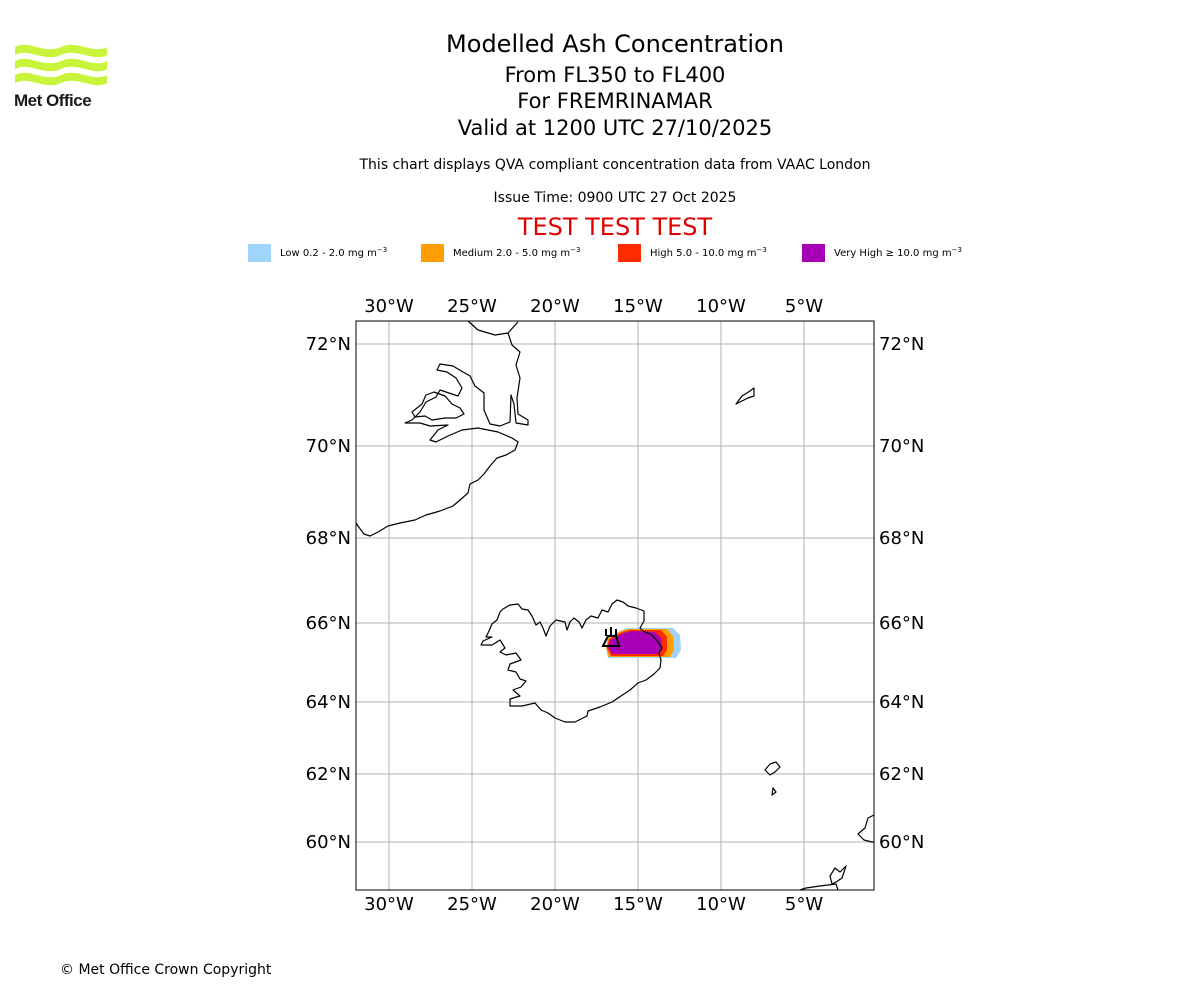 This screenshot has width=1200, height=1000. Describe the element at coordinates (593, 904) in the screenshot. I see `longitude-labels-bottom: 30°W 25°W 20°W 15°W 10°W 5°W` at that location.